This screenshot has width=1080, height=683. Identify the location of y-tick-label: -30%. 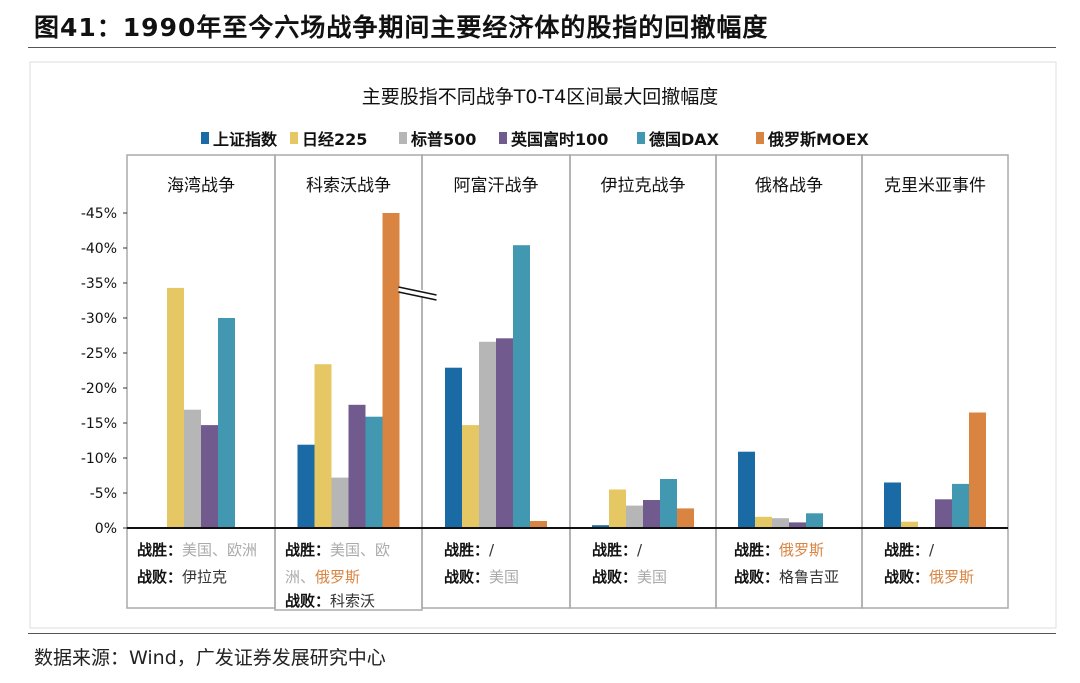
(99, 319).